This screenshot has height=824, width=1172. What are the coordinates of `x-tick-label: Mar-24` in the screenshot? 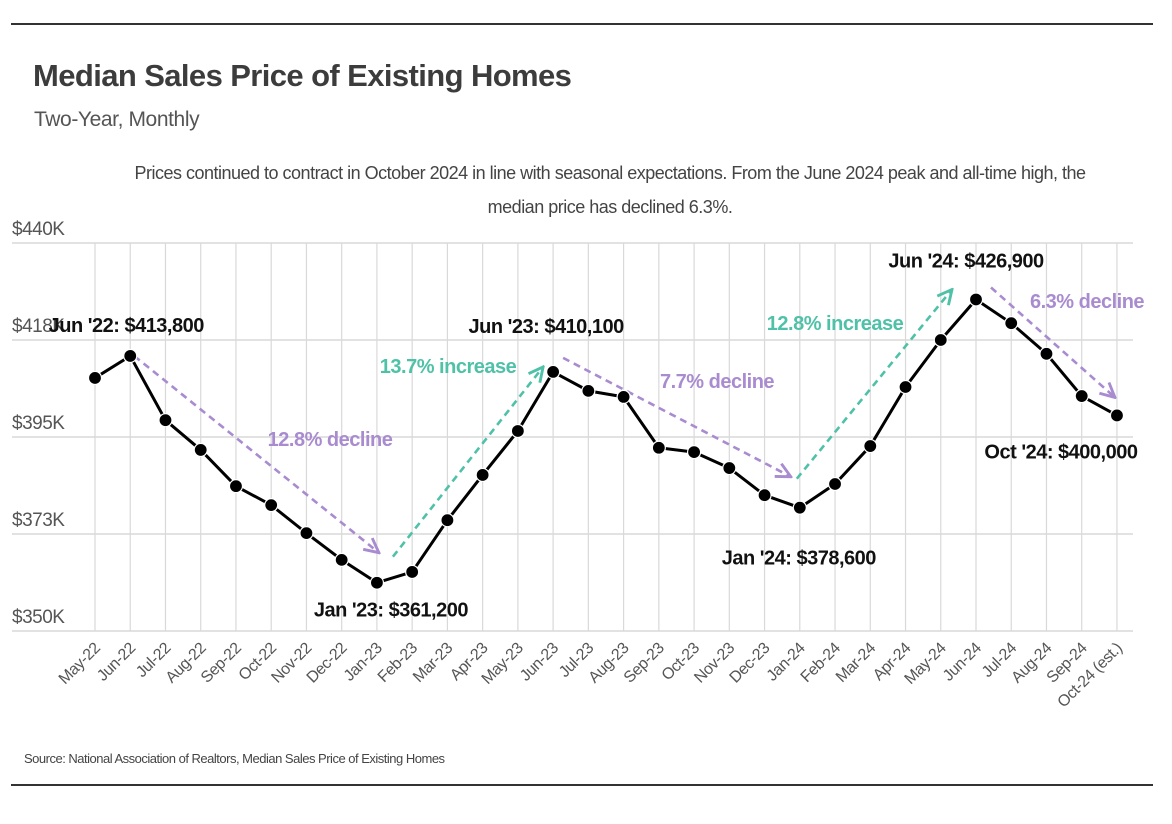 It's located at (856, 662).